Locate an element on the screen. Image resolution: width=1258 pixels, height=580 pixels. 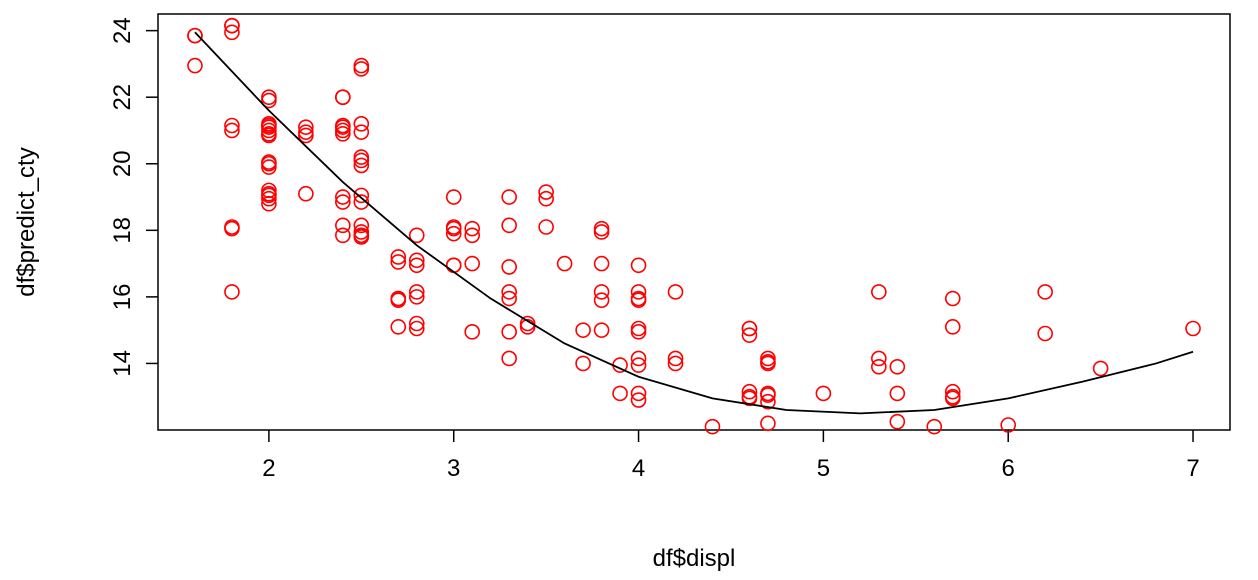
x-tick-label: 2 is located at coordinates (268, 468).